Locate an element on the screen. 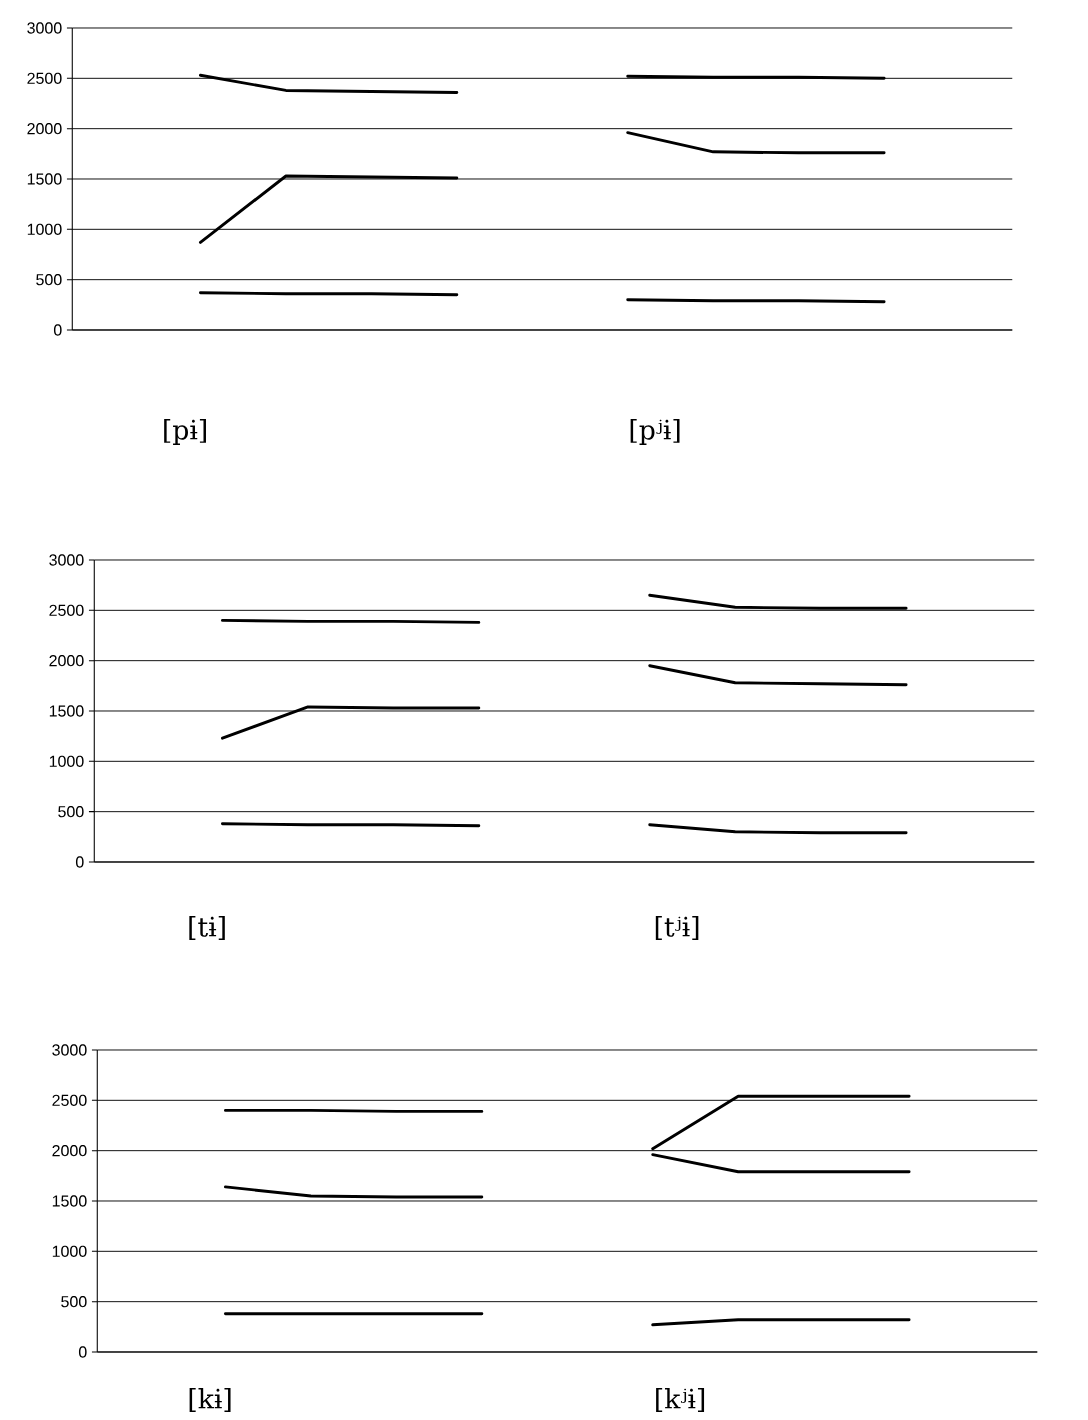 The image size is (1088, 1420). text: [tɨ] is located at coordinates (207, 928).